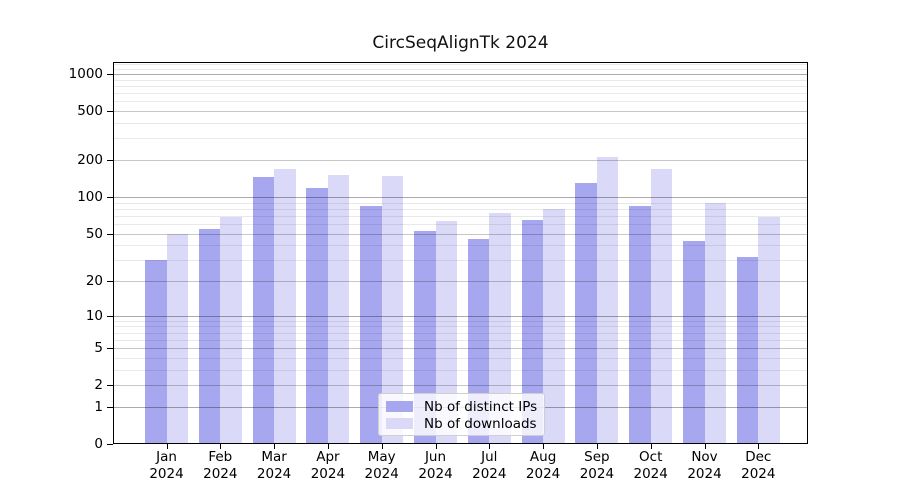 The width and height of the screenshot is (900, 500). I want to click on bar-downloads-aug, so click(554, 326).